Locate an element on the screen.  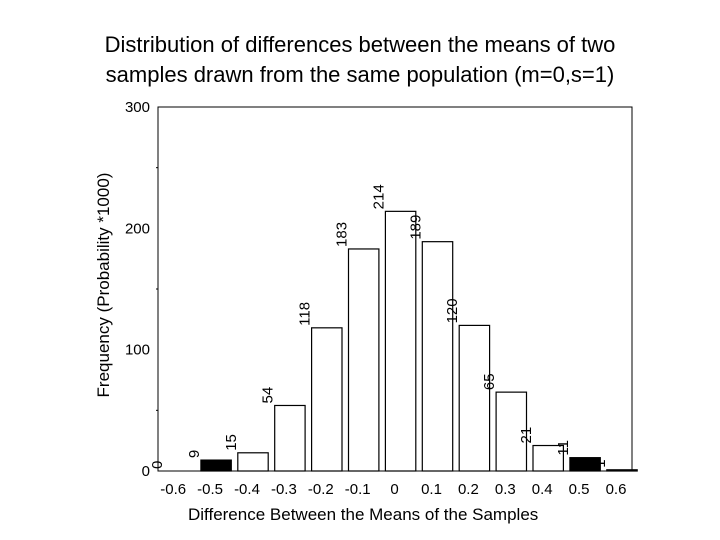
x-tick-label: -0.2 is located at coordinates (321, 489).